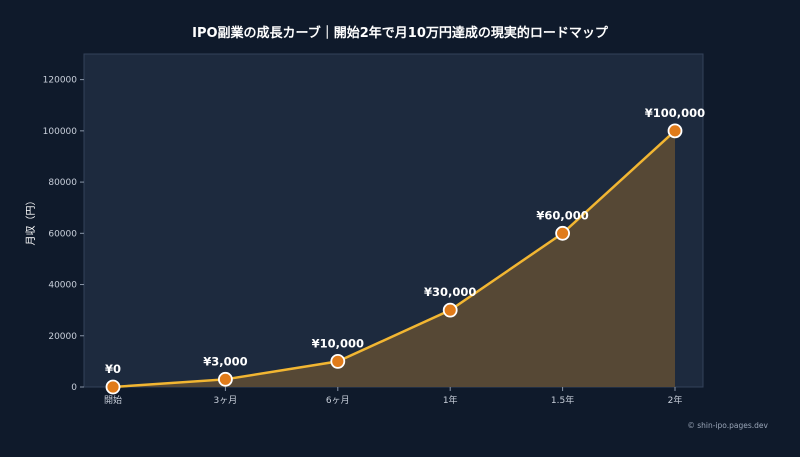 The width and height of the screenshot is (800, 457). What do you see at coordinates (450, 292) in the screenshot?
I see `data-label: ¥30,000` at bounding box center [450, 292].